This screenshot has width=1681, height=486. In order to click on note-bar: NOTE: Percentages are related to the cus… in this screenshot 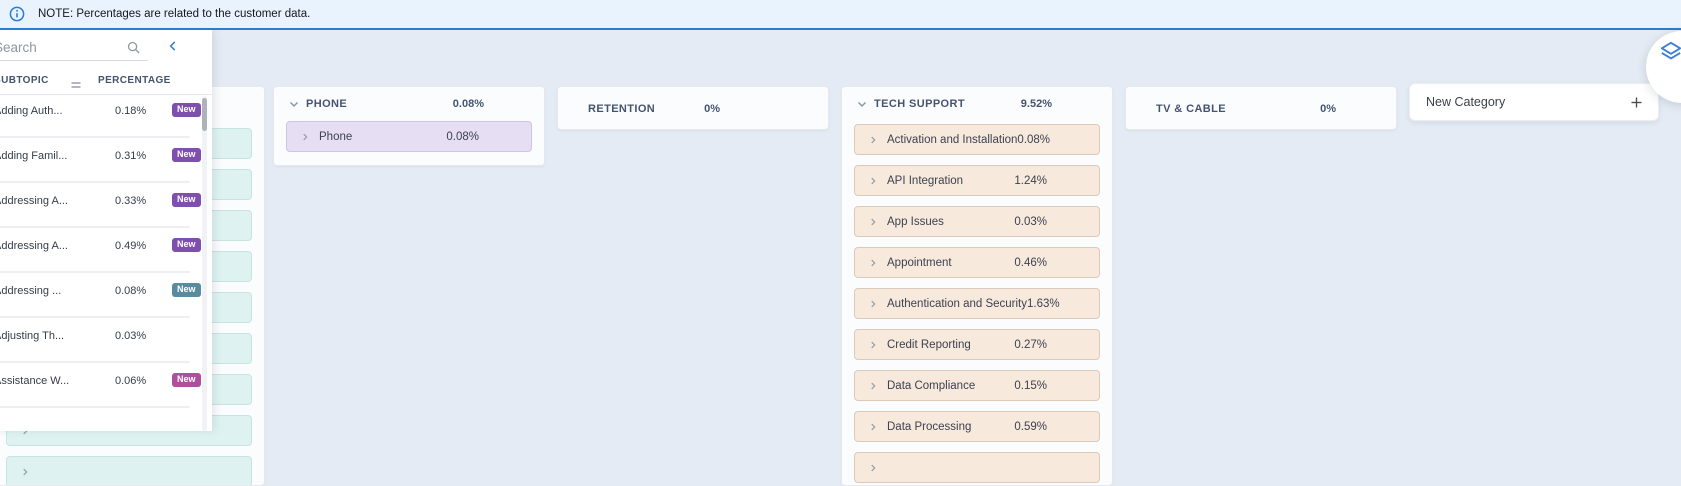, I will do `click(840, 15)`.